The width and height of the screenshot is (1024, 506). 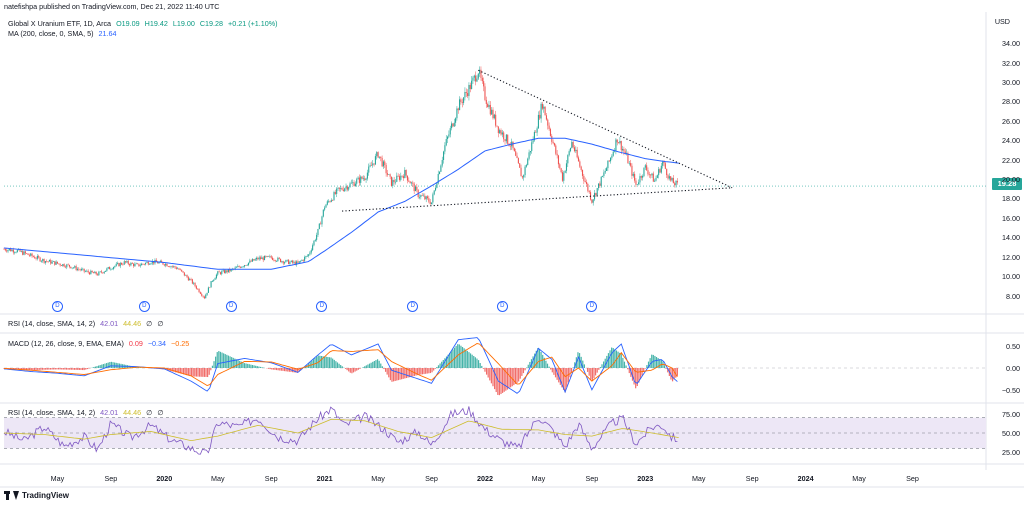 I want to click on currency-label: USD, so click(x=1002, y=21).